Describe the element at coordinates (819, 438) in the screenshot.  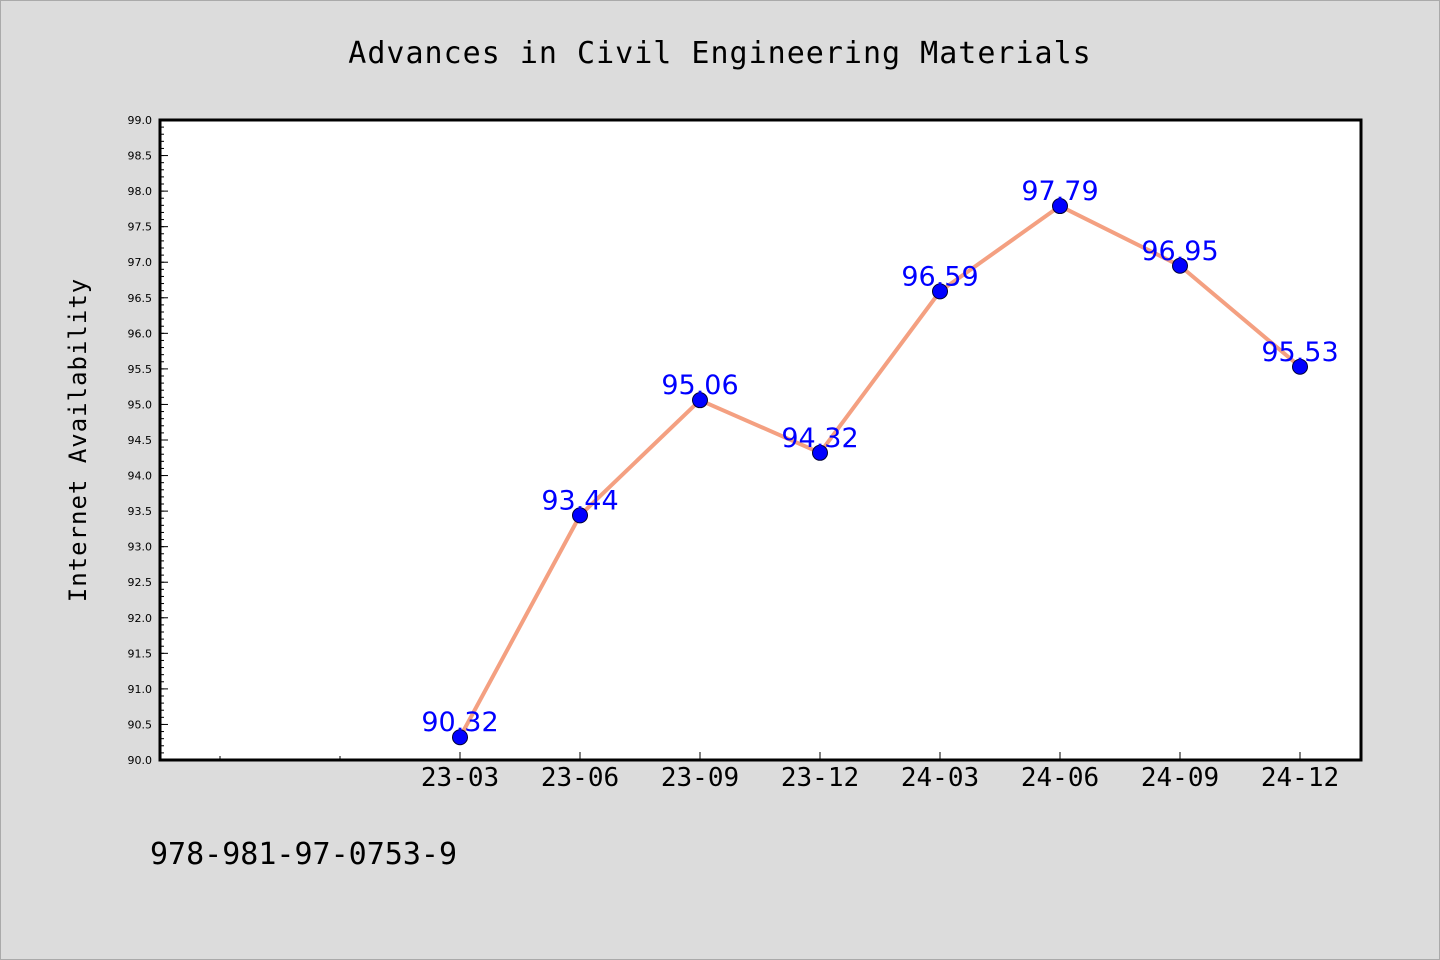
I see `data-label: 94.32` at that location.